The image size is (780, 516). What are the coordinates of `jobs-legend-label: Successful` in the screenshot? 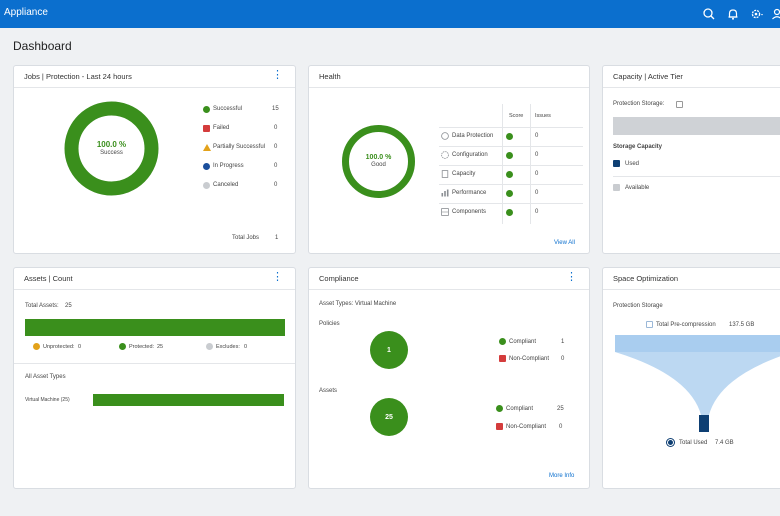 It's located at (228, 109).